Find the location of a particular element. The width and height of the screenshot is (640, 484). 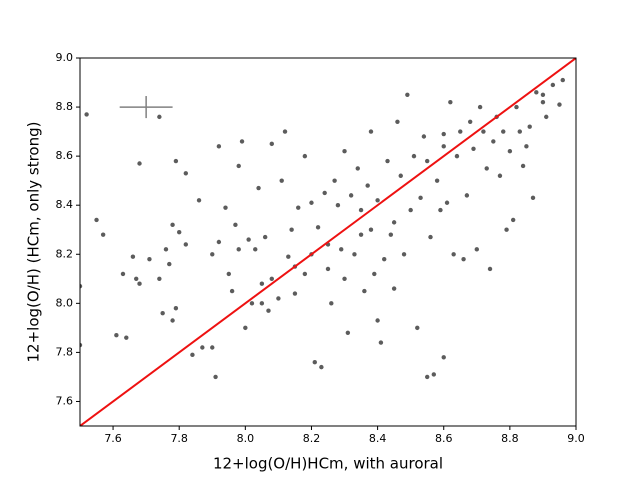

x-tick-label: 8.4 is located at coordinates (378, 438).